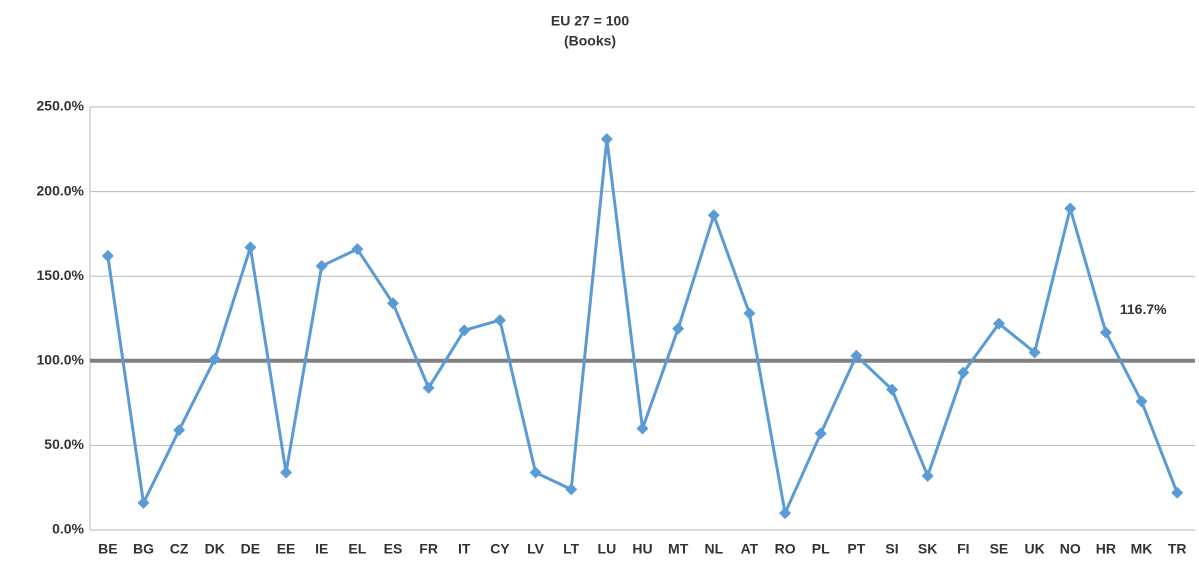  I want to click on x-tick-label: MT, so click(678, 549).